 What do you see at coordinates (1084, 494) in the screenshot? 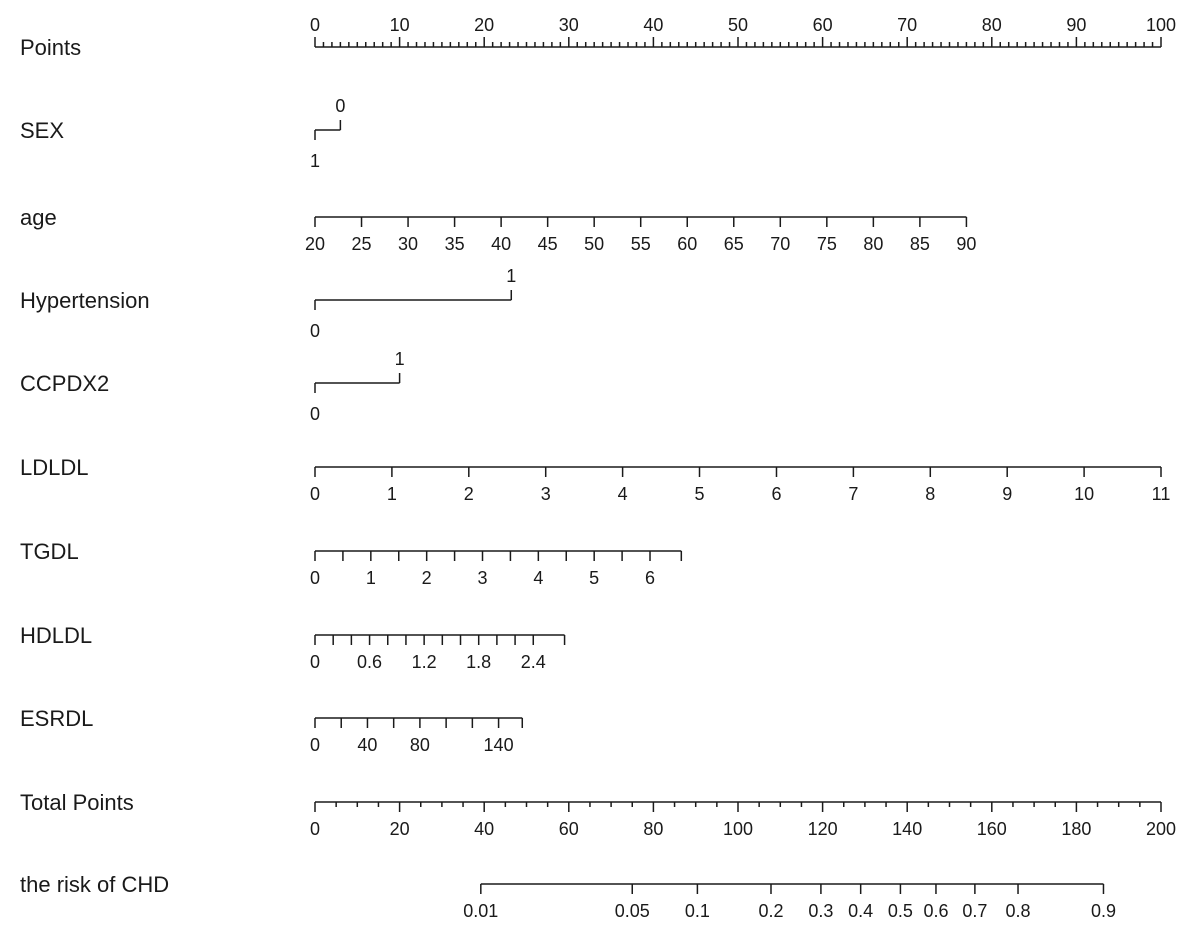
I see `tick-label-ldldl: 10` at bounding box center [1084, 494].